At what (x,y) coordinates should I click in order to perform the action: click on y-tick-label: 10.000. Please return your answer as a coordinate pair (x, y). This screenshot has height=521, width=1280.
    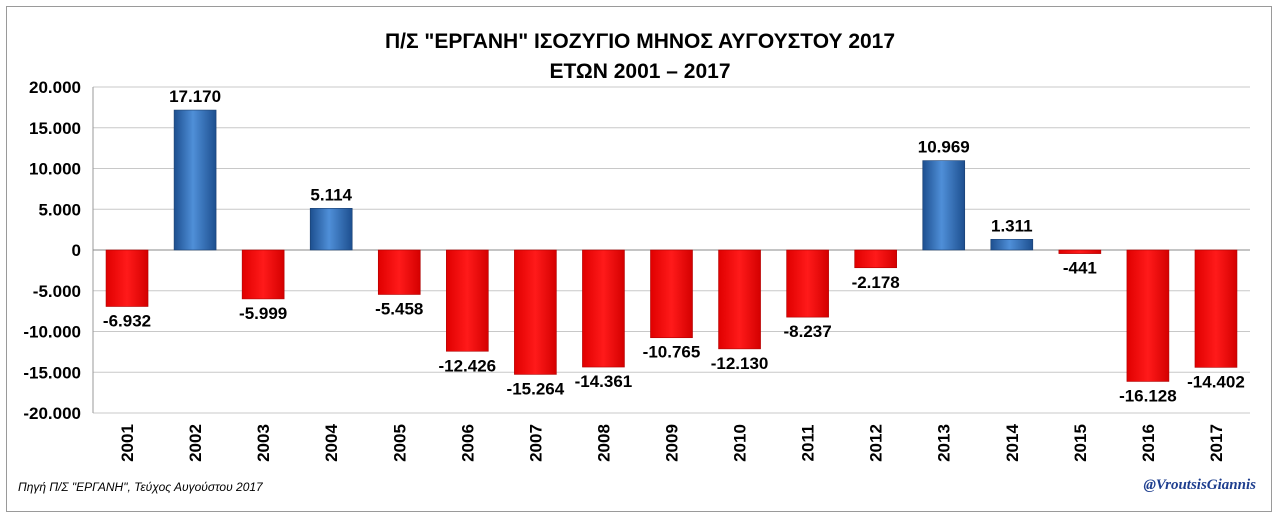
    Looking at the image, I should click on (55, 169).